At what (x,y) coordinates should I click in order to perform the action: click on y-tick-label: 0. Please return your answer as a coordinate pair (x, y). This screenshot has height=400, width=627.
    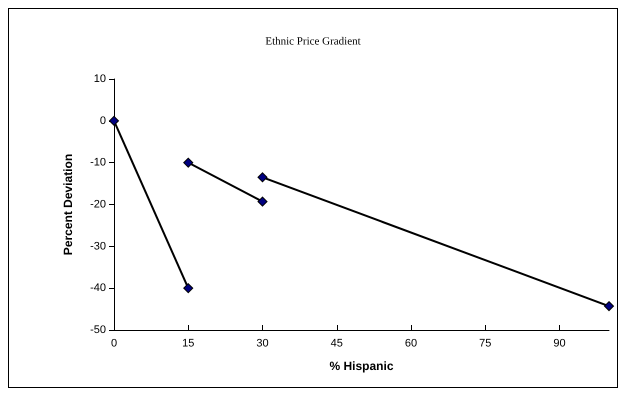
    Looking at the image, I should click on (103, 120).